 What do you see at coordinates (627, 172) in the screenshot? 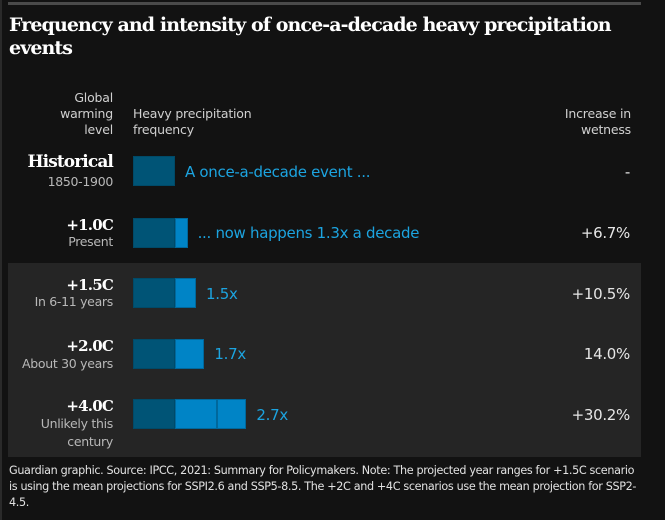
I see `wetness-value: -` at bounding box center [627, 172].